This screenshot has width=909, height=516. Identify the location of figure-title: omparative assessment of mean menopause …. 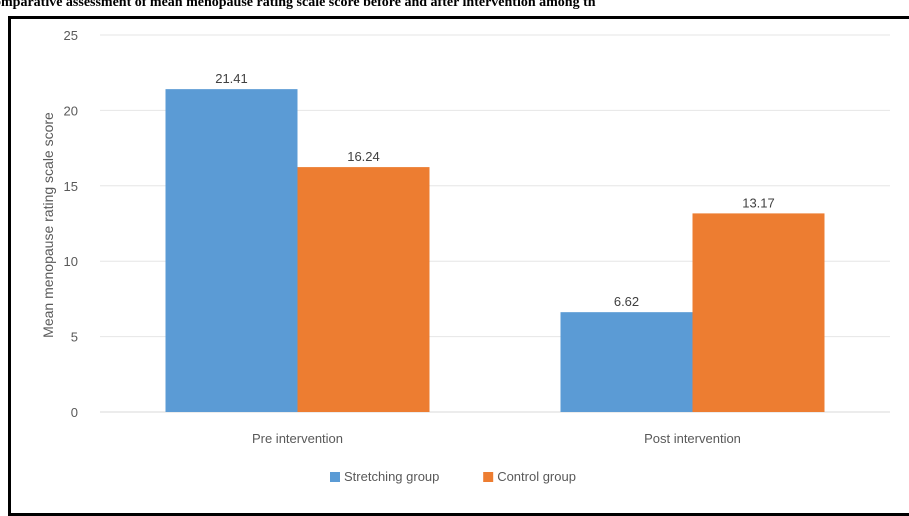
(298, 5).